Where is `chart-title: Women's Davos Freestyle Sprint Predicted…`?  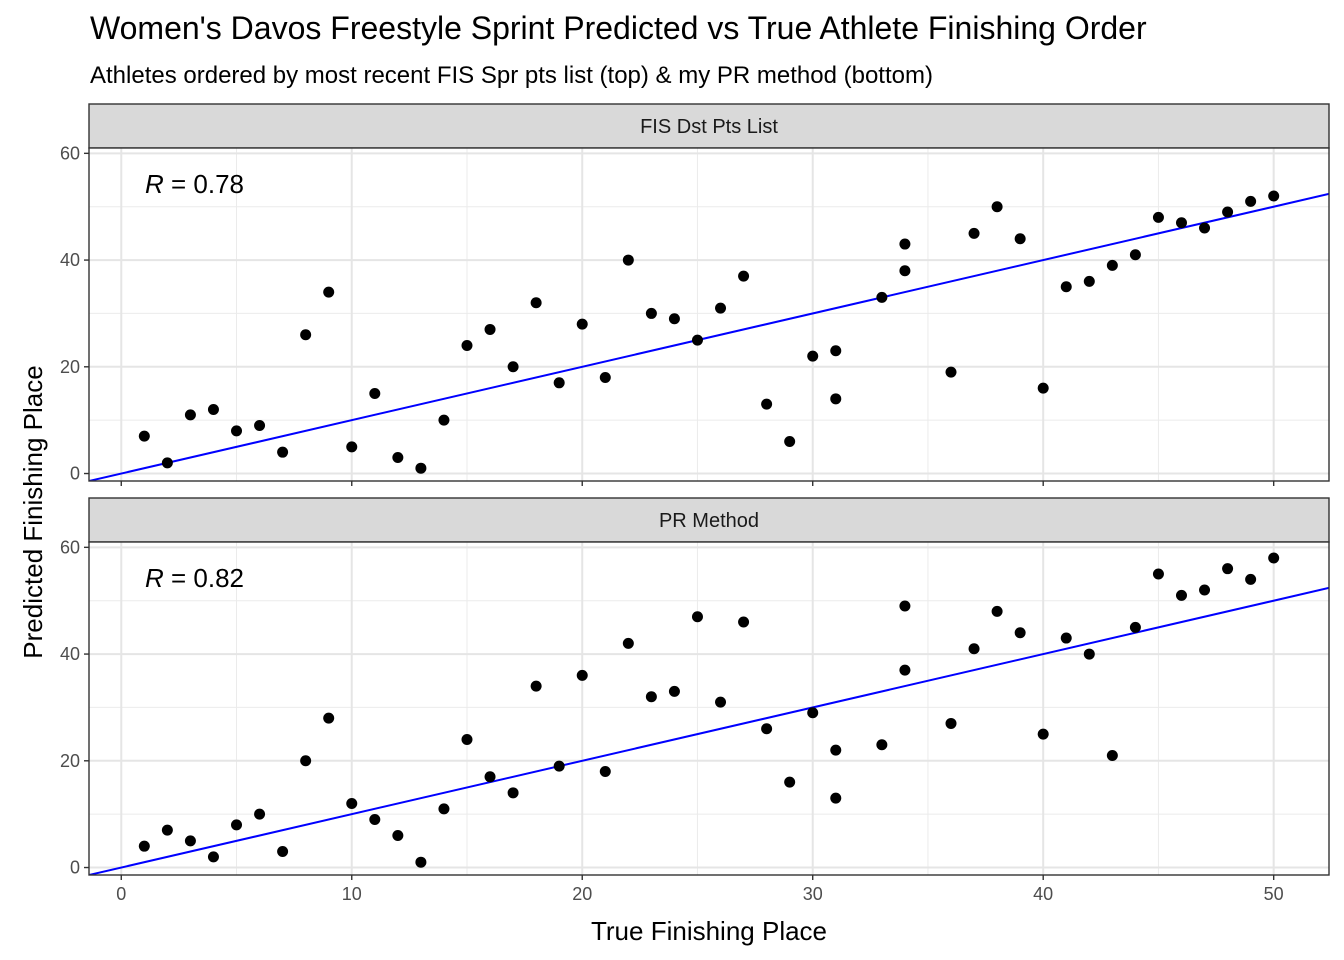
chart-title: Women's Davos Freestyle Sprint Predicted… is located at coordinates (618, 28).